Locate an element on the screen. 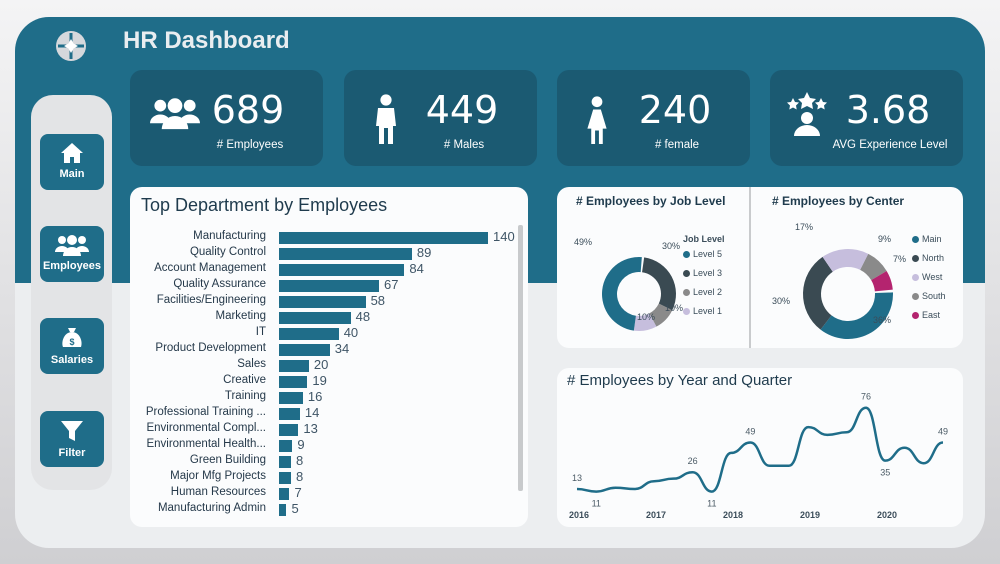  legend-item: Main is located at coordinates (927, 239).